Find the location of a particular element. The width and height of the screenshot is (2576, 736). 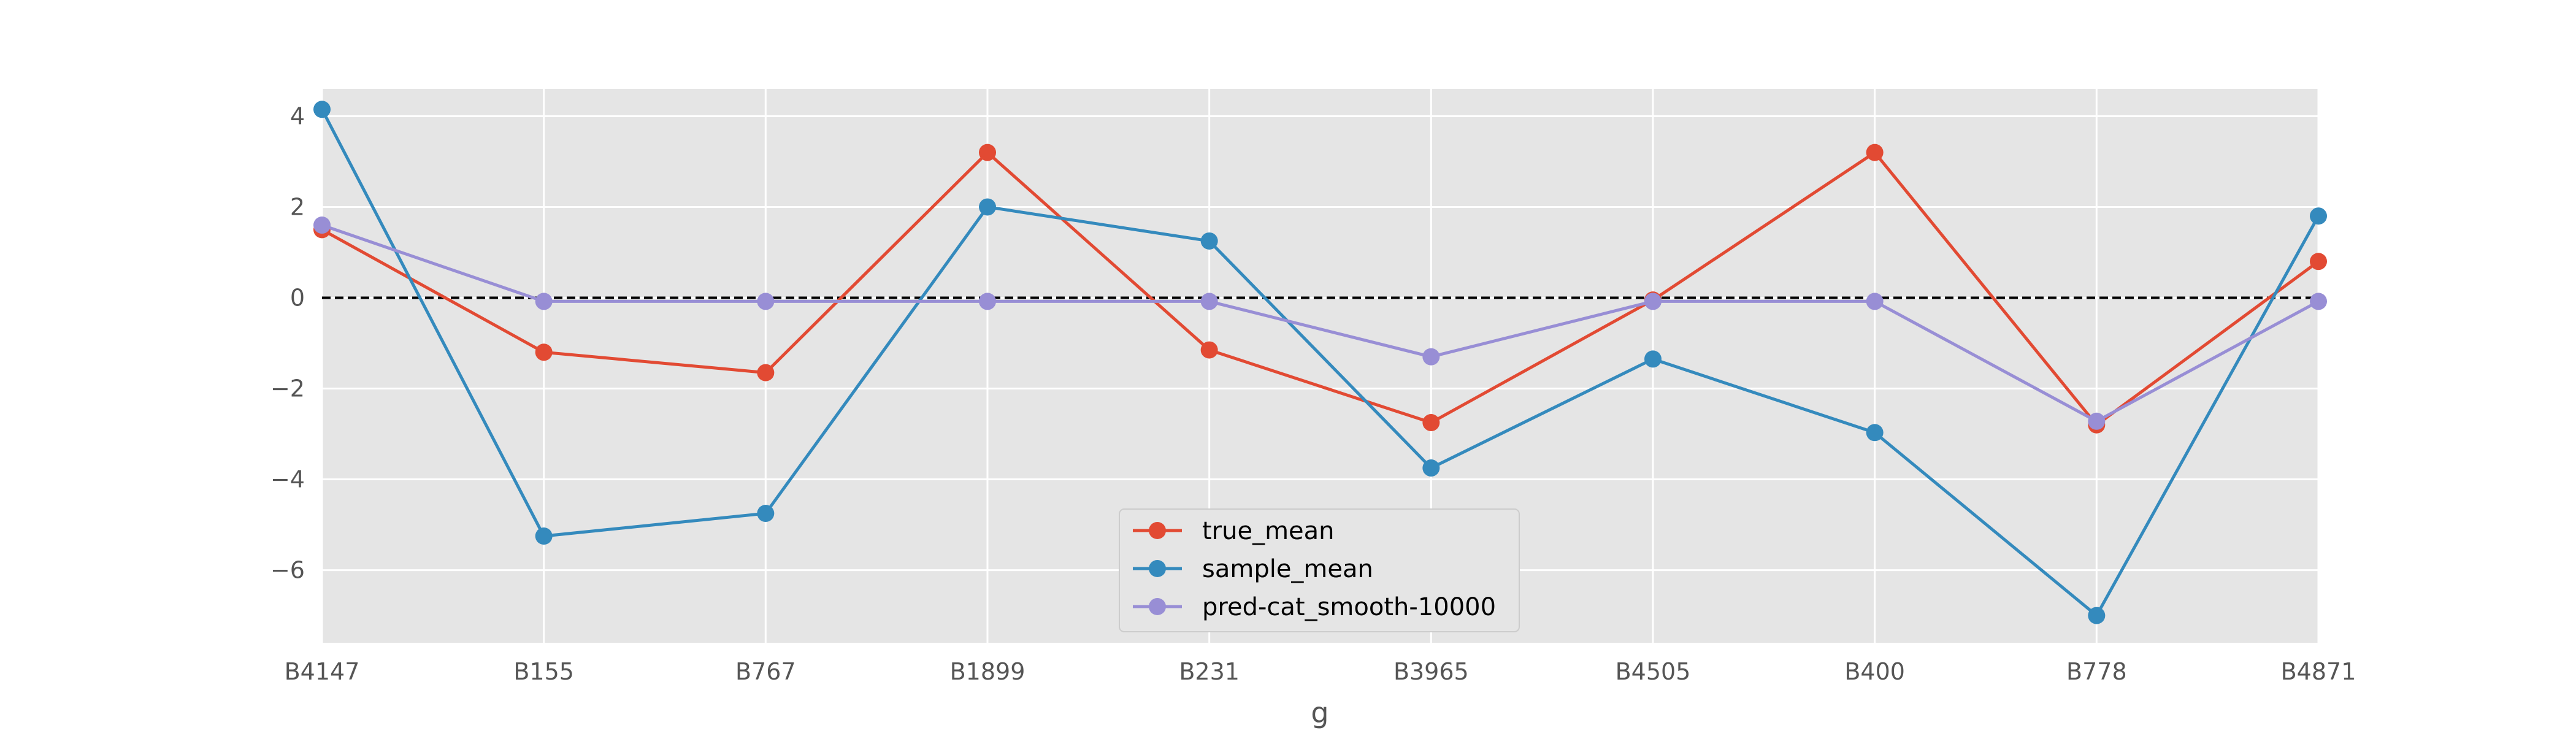

legend-item: sample_mean is located at coordinates (1253, 569).